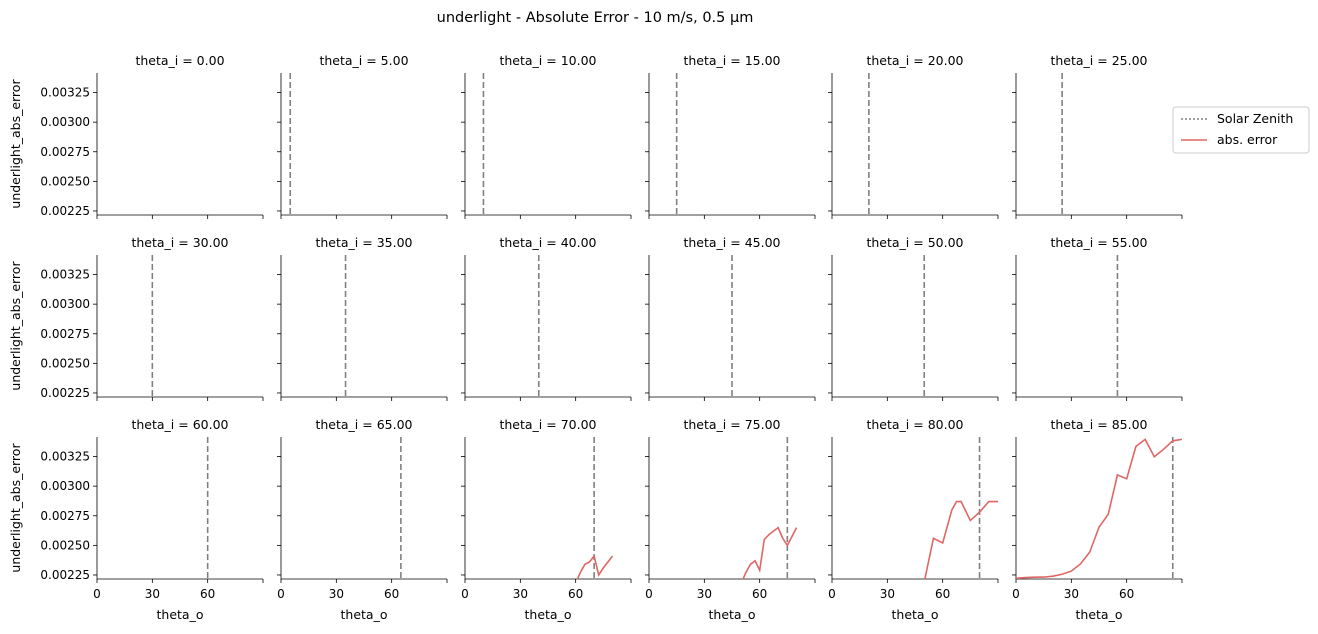 The width and height of the screenshot is (1318, 634). Describe the element at coordinates (547, 424) in the screenshot. I see `panel-title: theta_i = 70.00` at that location.